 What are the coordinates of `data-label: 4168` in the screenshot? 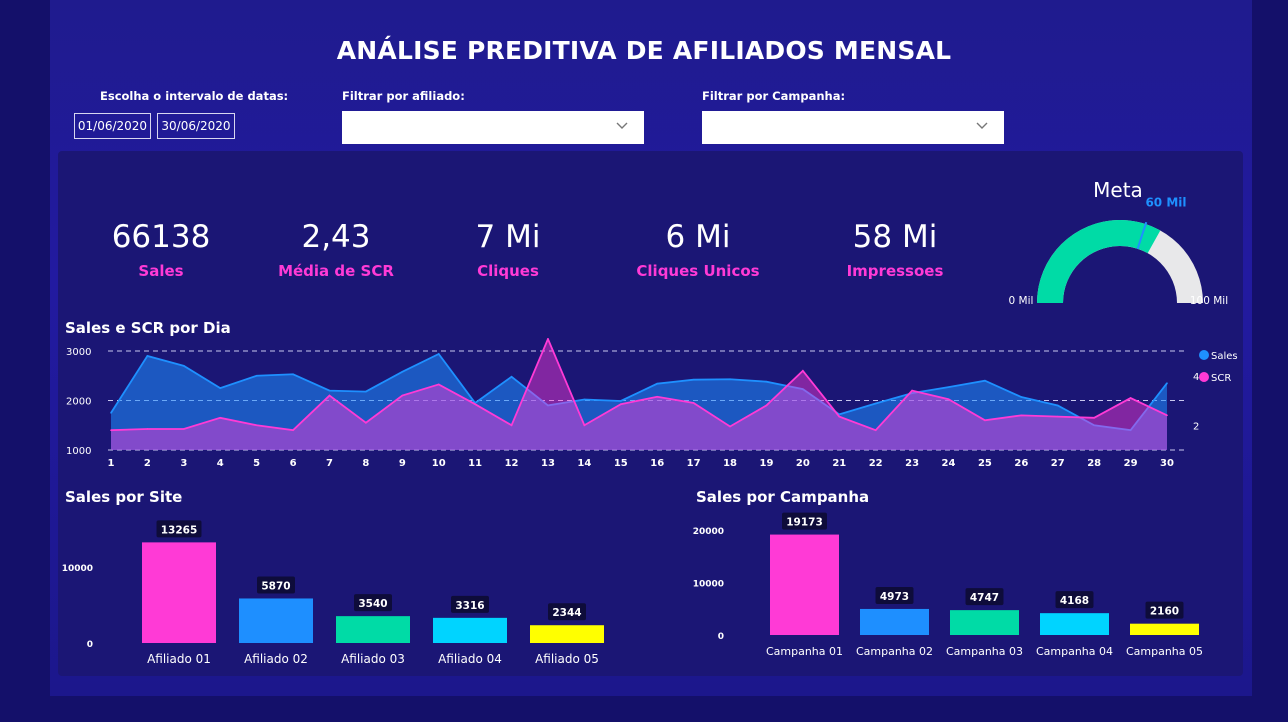 It's located at (1074, 601).